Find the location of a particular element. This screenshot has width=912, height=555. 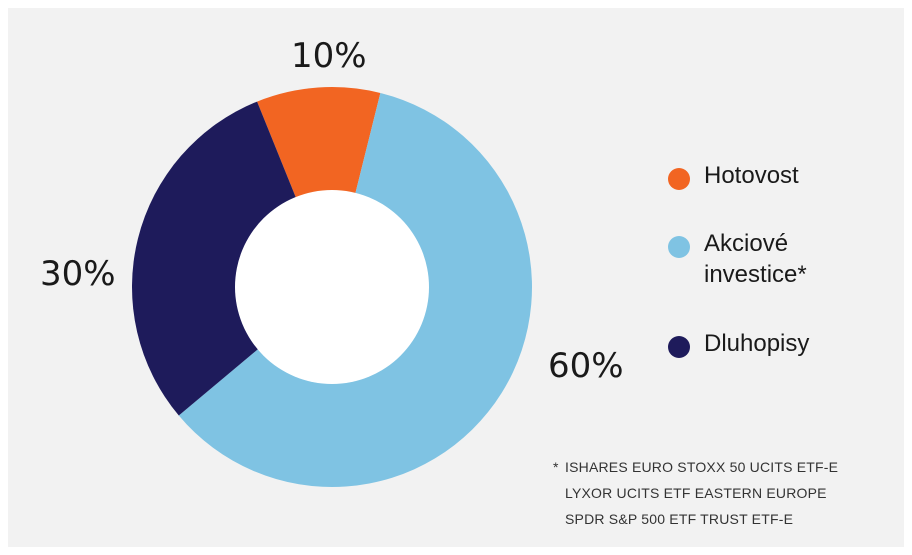

legend-label: Dluhopisy is located at coordinates (757, 343).